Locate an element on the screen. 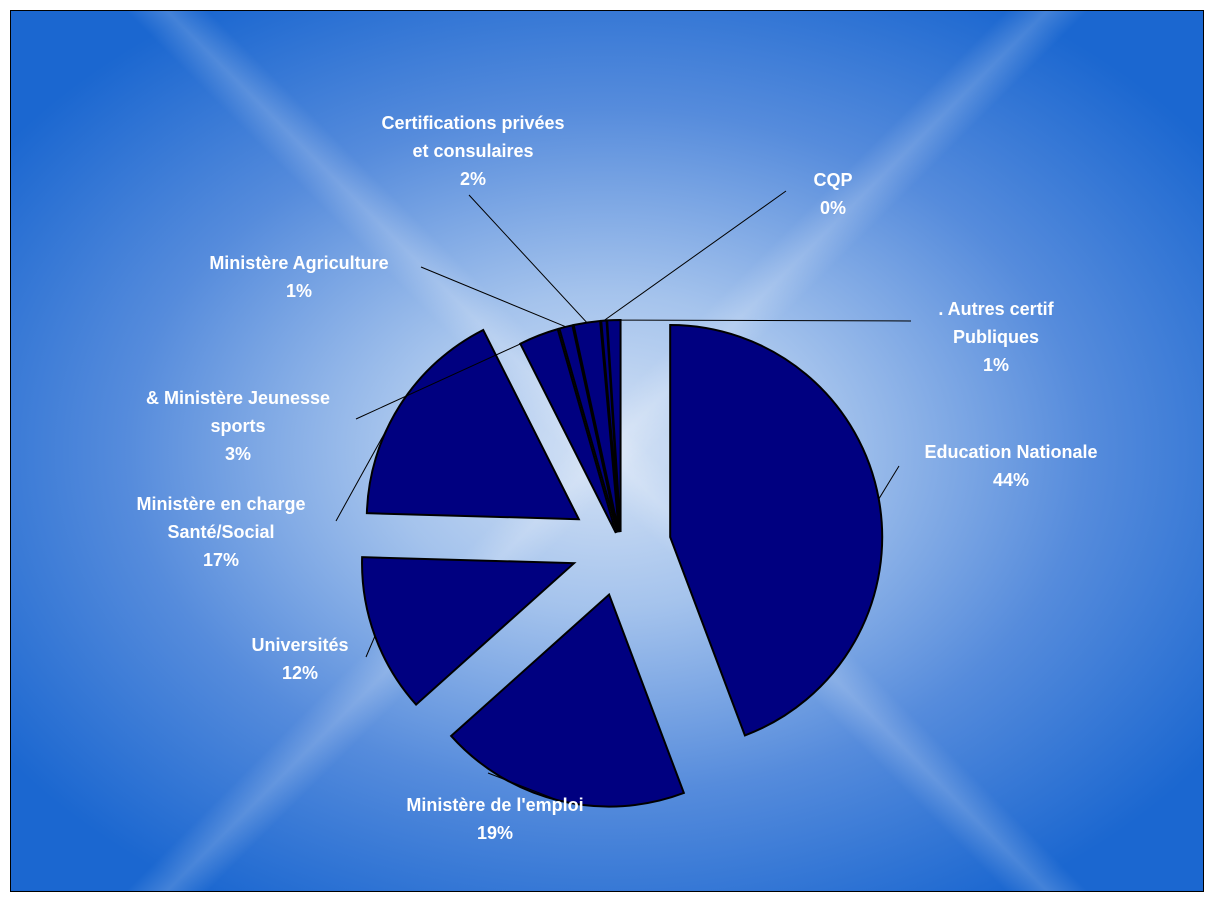 This screenshot has width=1215, height=903. slice-name-minist-re-en-charge-sant-social: Ministère en charge is located at coordinates (220, 504).